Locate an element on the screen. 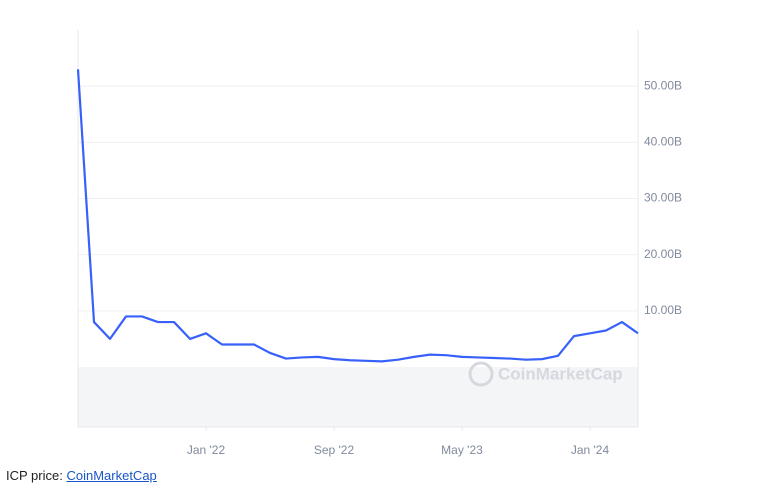 Image resolution: width=763 pixels, height=497 pixels. watermark-text: CoinMarketCap is located at coordinates (560, 373).